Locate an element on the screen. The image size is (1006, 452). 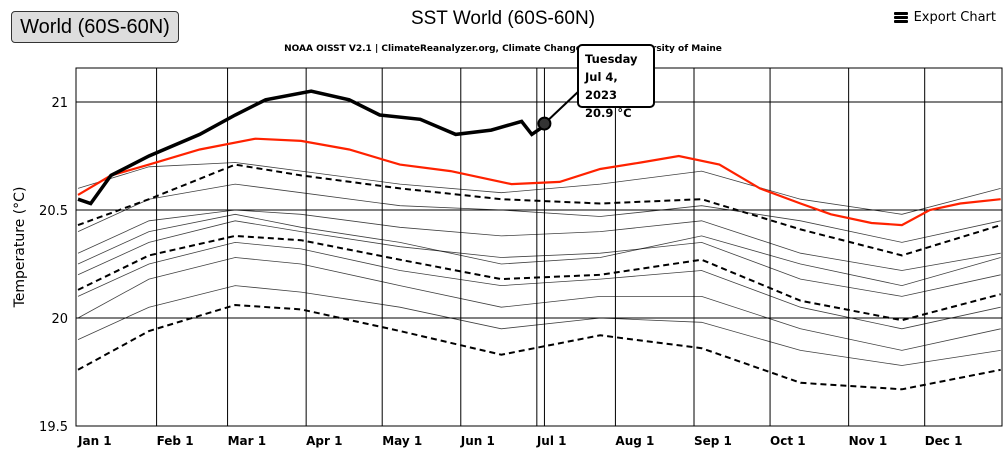
x-tick-label: Jul 1 is located at coordinates (551, 441).